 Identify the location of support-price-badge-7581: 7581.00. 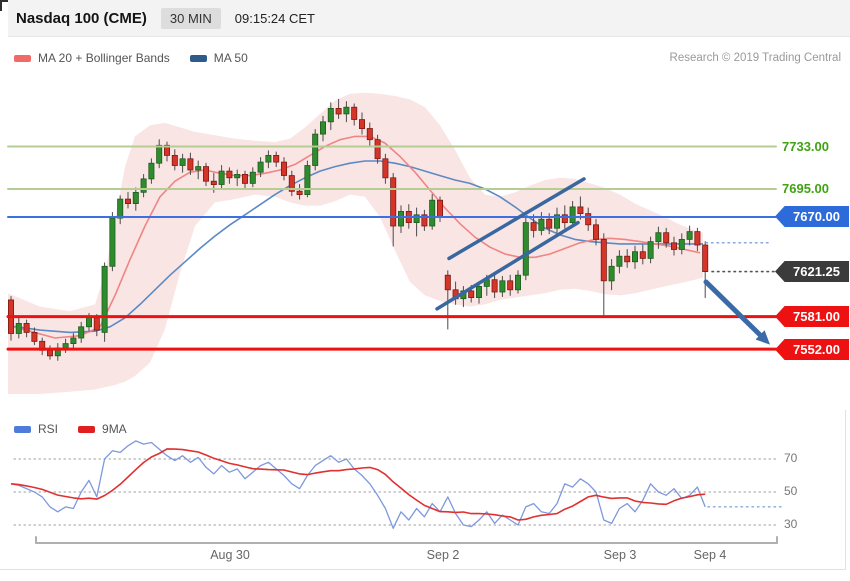
(812, 316).